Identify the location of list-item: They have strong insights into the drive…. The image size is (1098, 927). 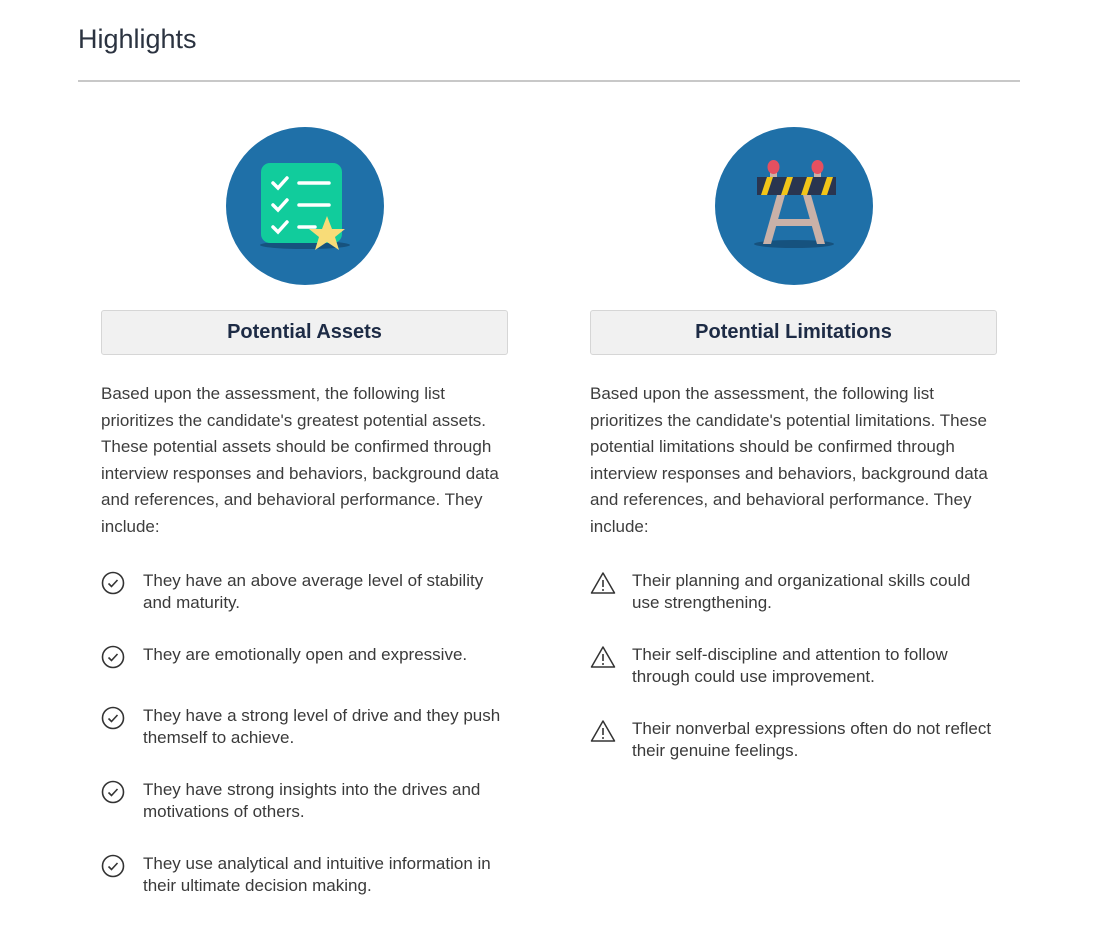
(304, 801).